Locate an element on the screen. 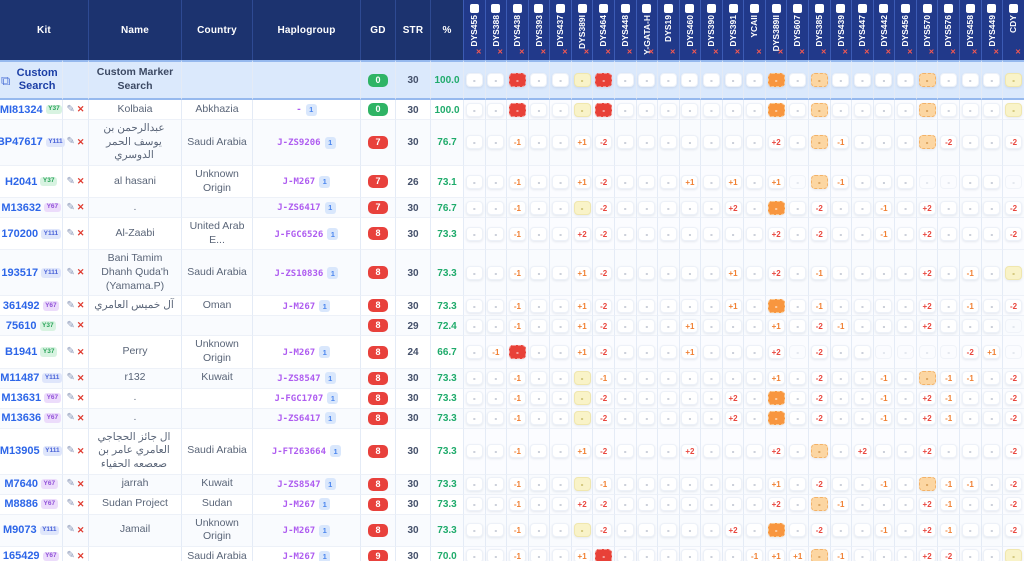 The image size is (1024, 561). kit-number-link: M8886 is located at coordinates (21, 504).